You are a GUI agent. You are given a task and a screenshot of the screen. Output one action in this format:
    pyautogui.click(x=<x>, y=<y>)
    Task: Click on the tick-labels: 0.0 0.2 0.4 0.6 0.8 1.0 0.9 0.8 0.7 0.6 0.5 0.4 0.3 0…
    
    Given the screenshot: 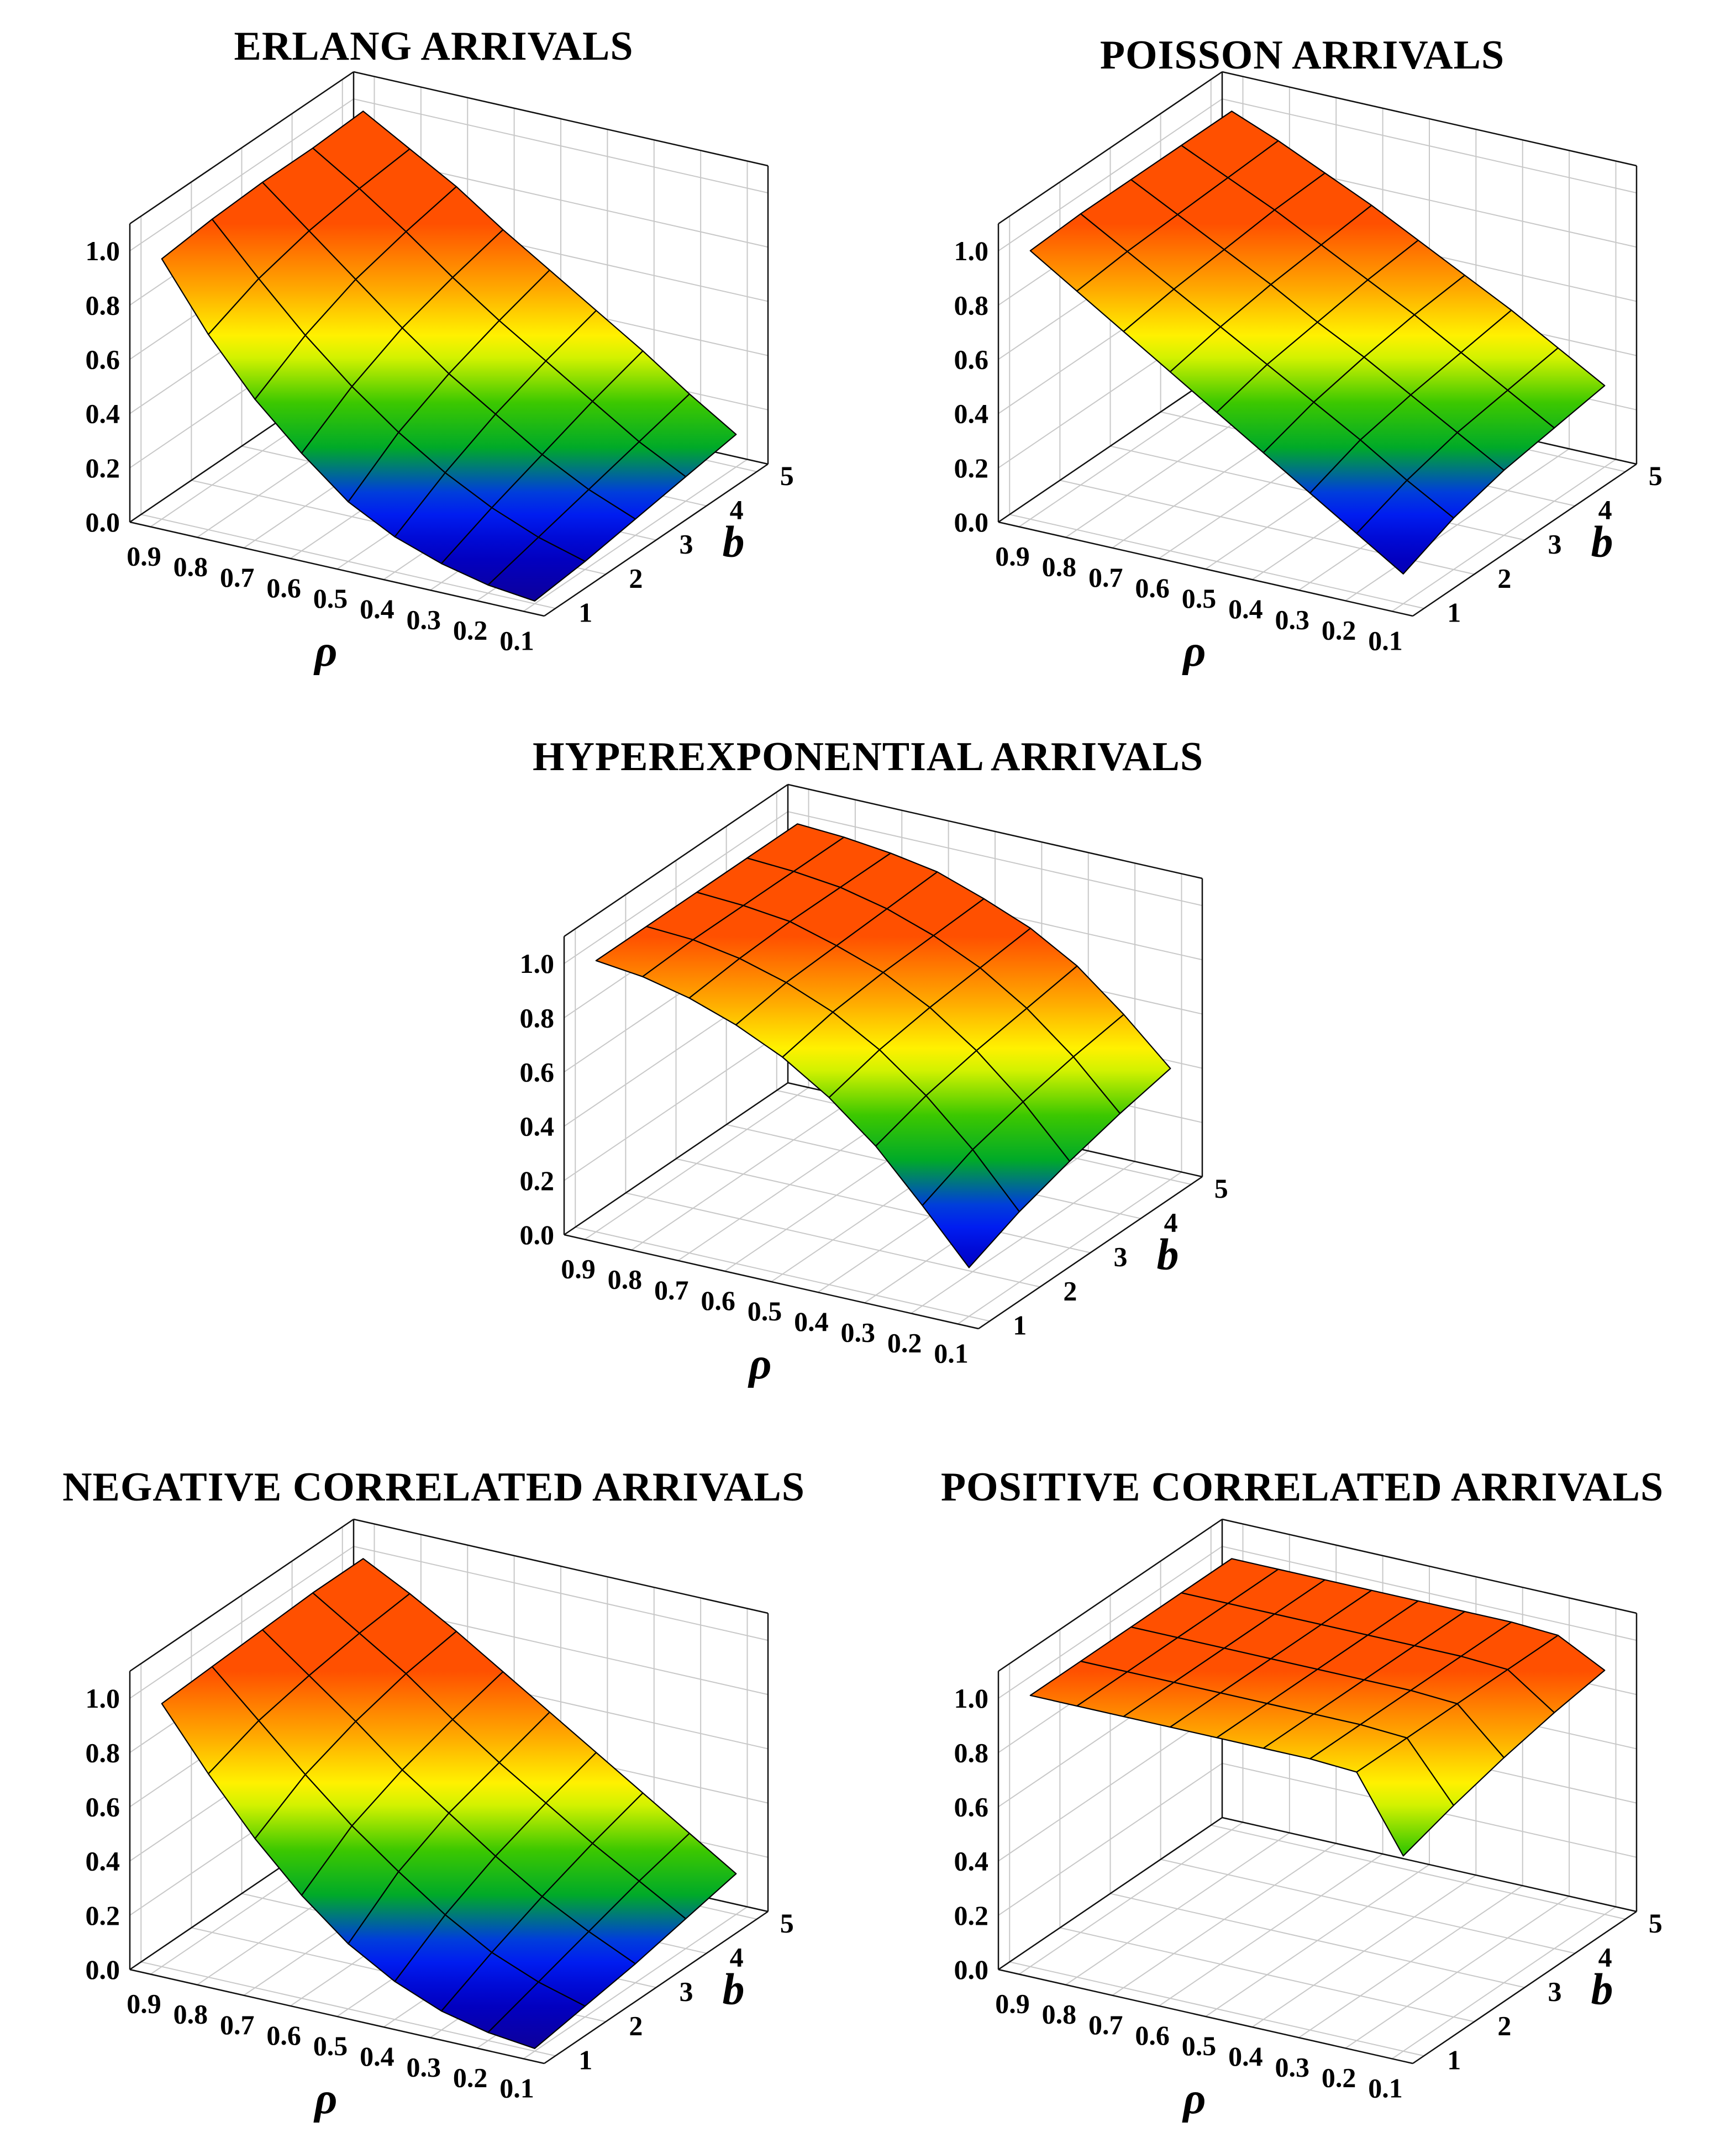 What is the action you would take?
    pyautogui.click(x=1308, y=1903)
    